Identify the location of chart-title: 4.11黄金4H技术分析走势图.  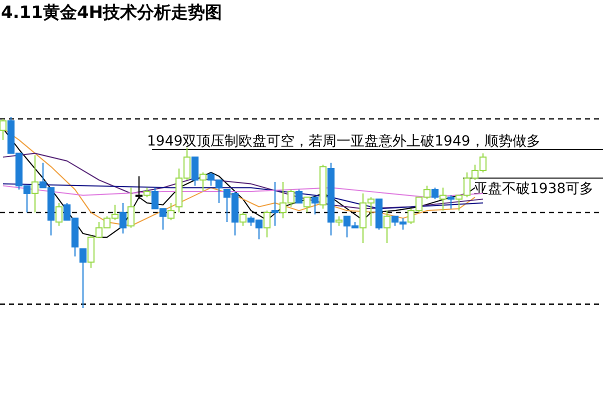
(111, 13).